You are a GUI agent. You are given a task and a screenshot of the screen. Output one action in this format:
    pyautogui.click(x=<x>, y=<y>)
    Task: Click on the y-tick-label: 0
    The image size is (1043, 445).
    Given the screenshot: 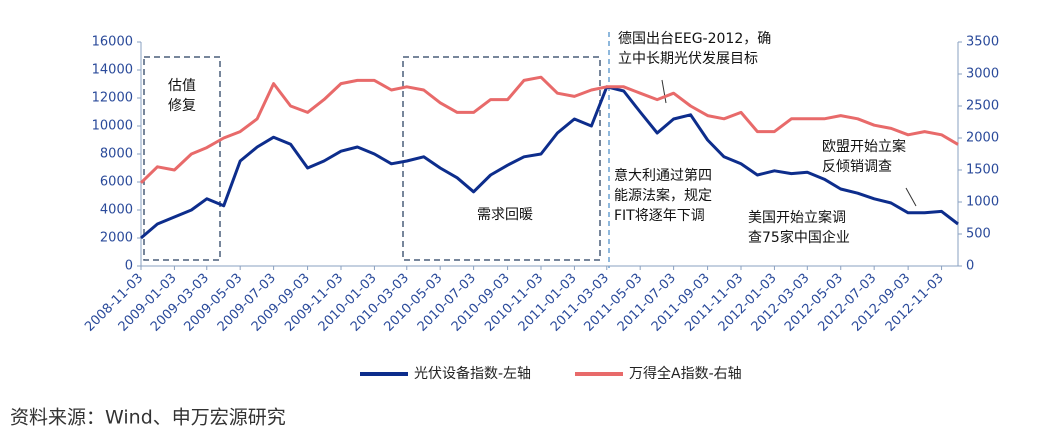 What is the action you would take?
    pyautogui.click(x=129, y=266)
    